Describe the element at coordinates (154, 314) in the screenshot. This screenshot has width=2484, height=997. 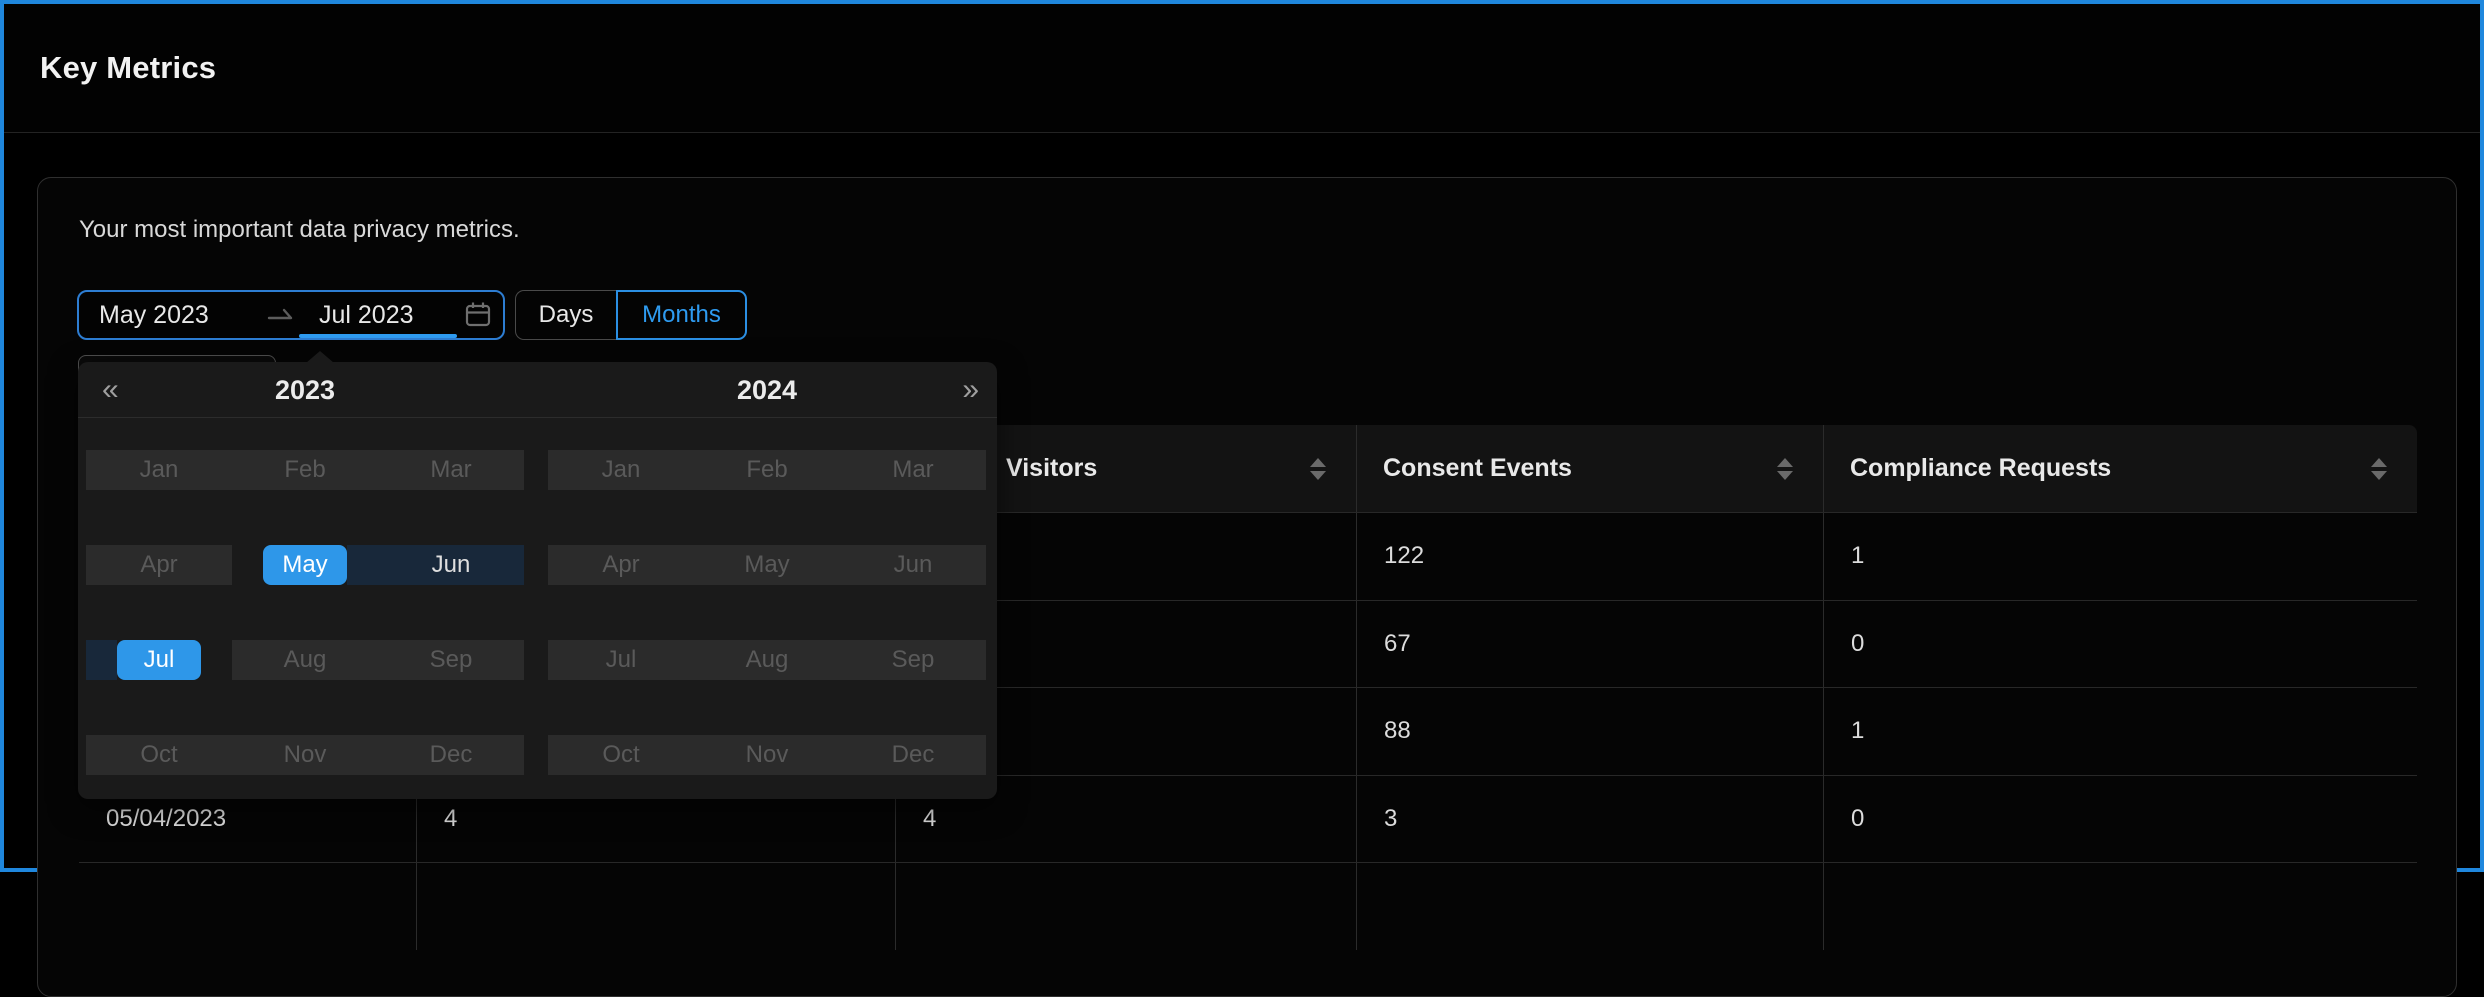
I see `range-start-input: May 2023` at that location.